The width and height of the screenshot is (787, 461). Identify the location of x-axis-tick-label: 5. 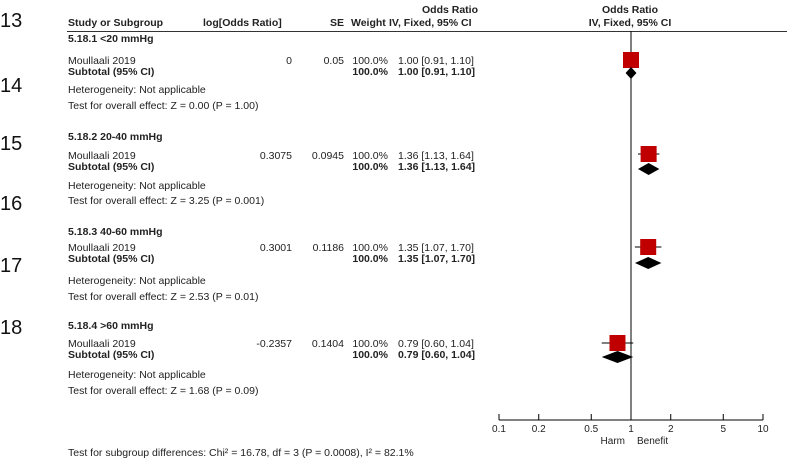
(723, 429).